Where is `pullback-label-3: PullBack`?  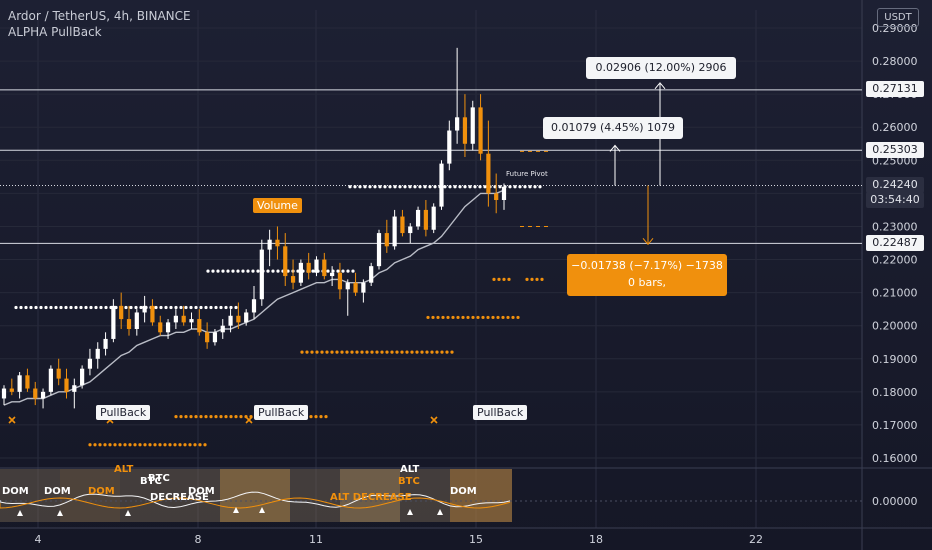
pullback-label-3: PullBack is located at coordinates (500, 412).